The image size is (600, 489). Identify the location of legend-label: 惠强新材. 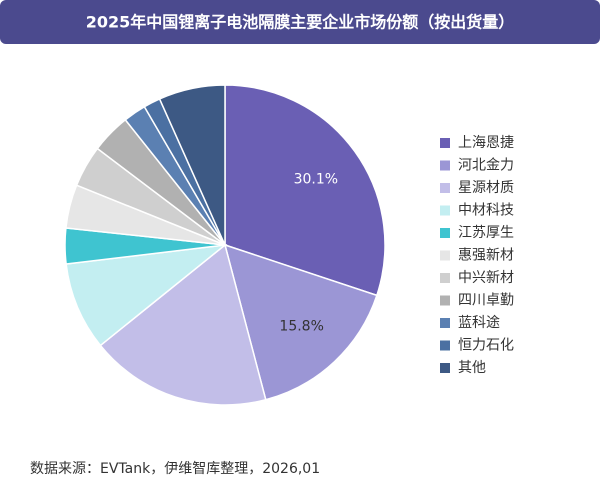
(486, 256).